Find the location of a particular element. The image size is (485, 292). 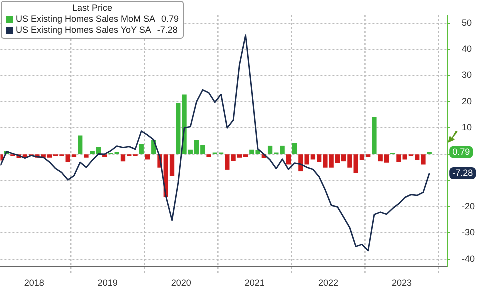

legend-label: US Existing Homes Sales MoM SA is located at coordinates (86, 19).